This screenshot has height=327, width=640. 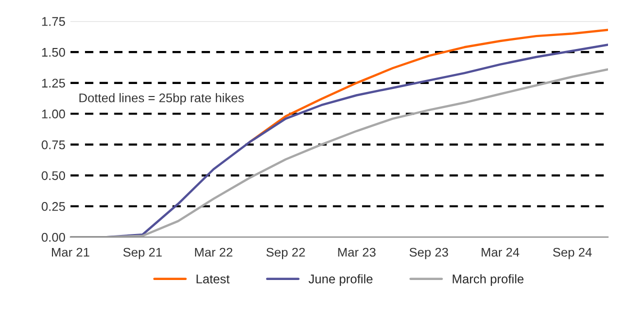 What do you see at coordinates (161, 99) in the screenshot?
I see `annotation: Dotted lines = 25bp rate hikes` at bounding box center [161, 99].